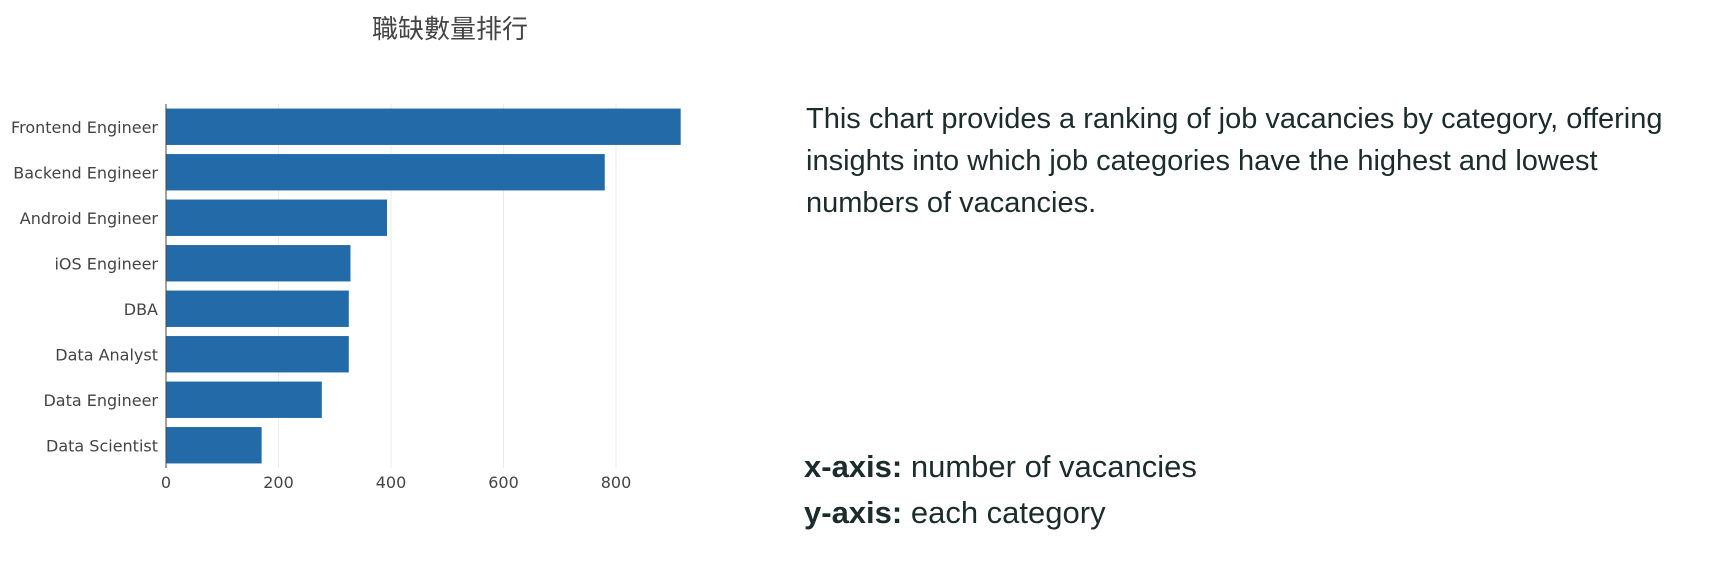 The image size is (1720, 574). I want to click on category-label: Android Engineer, so click(89, 218).